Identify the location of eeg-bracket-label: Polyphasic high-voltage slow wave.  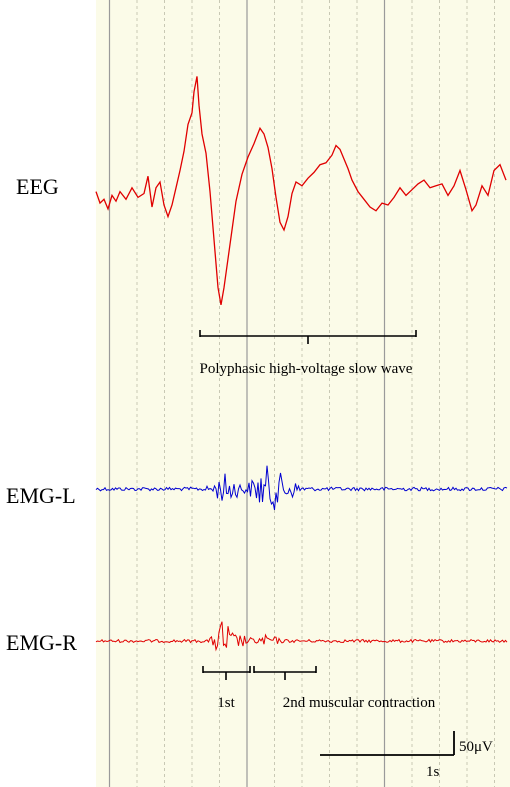
(306, 369).